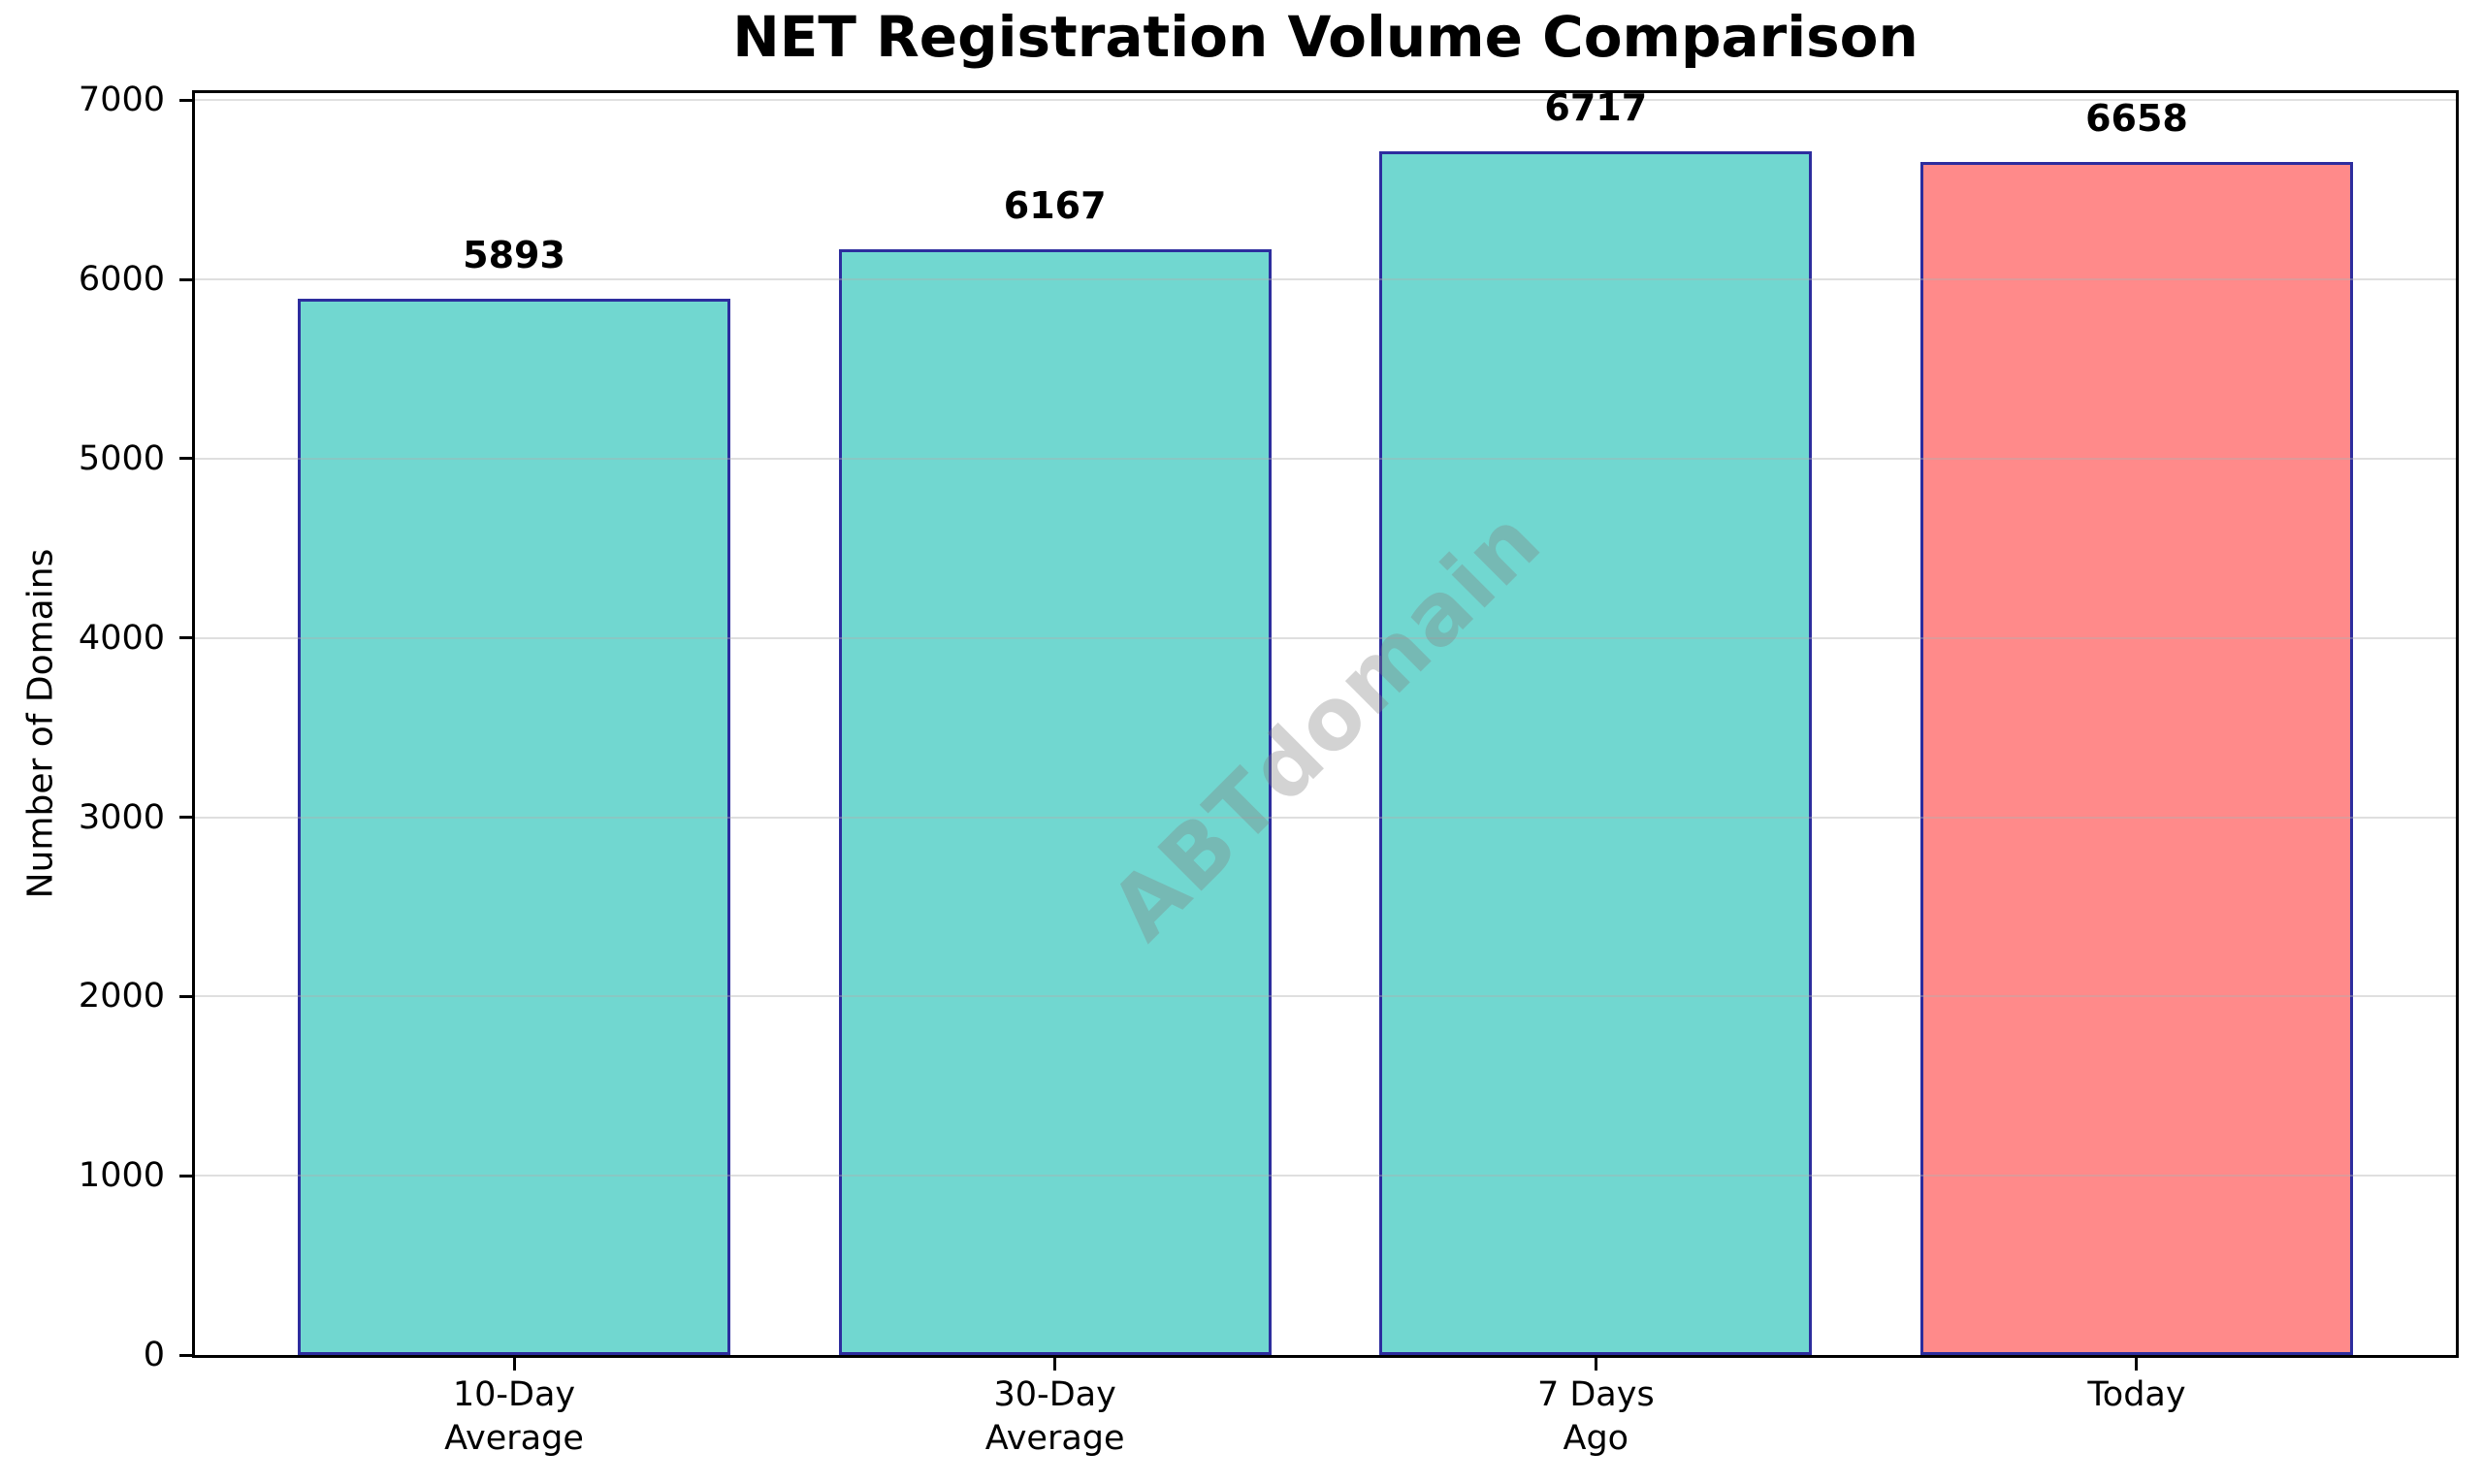  What do you see at coordinates (1326, 996) in the screenshot?
I see `gridline-2000` at bounding box center [1326, 996].